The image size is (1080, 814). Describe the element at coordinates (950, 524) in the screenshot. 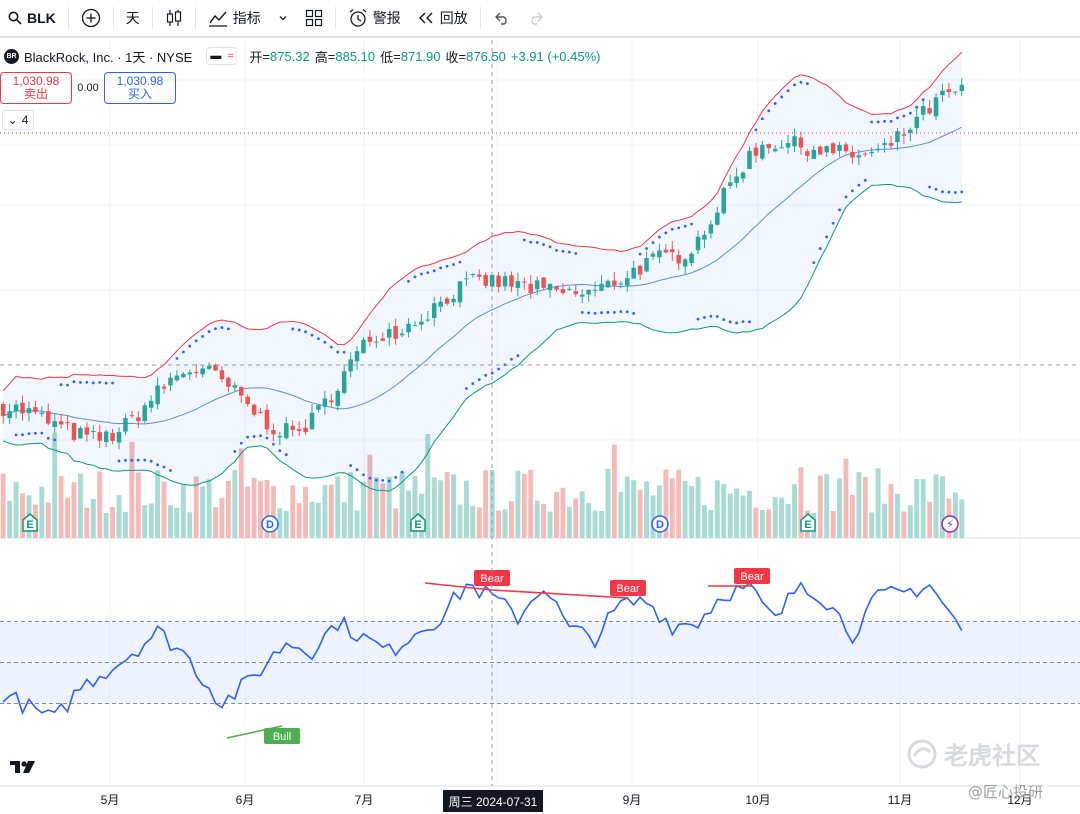

I see `event-circle` at that location.